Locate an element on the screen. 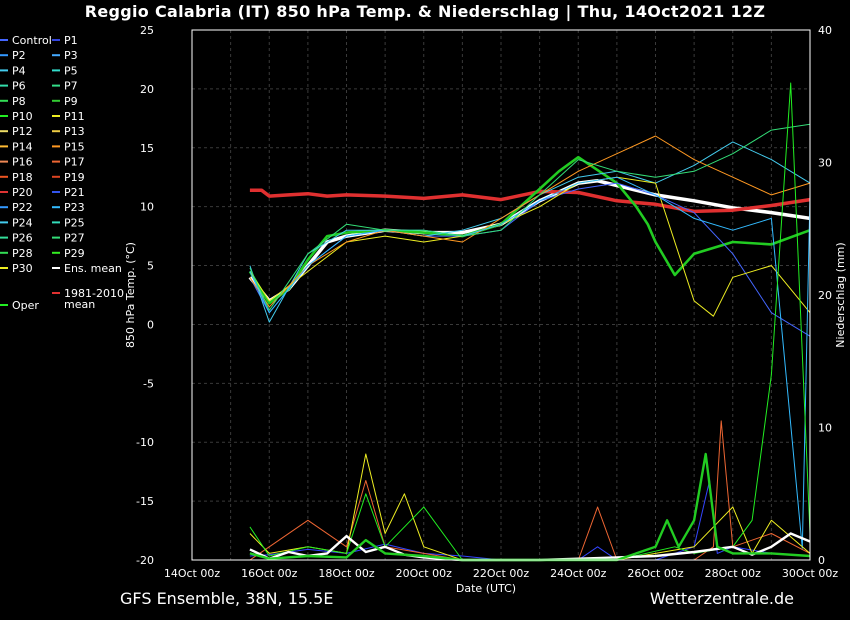 The image size is (850, 620). footer-site: Wetterzentrale.de is located at coordinates (721, 598).